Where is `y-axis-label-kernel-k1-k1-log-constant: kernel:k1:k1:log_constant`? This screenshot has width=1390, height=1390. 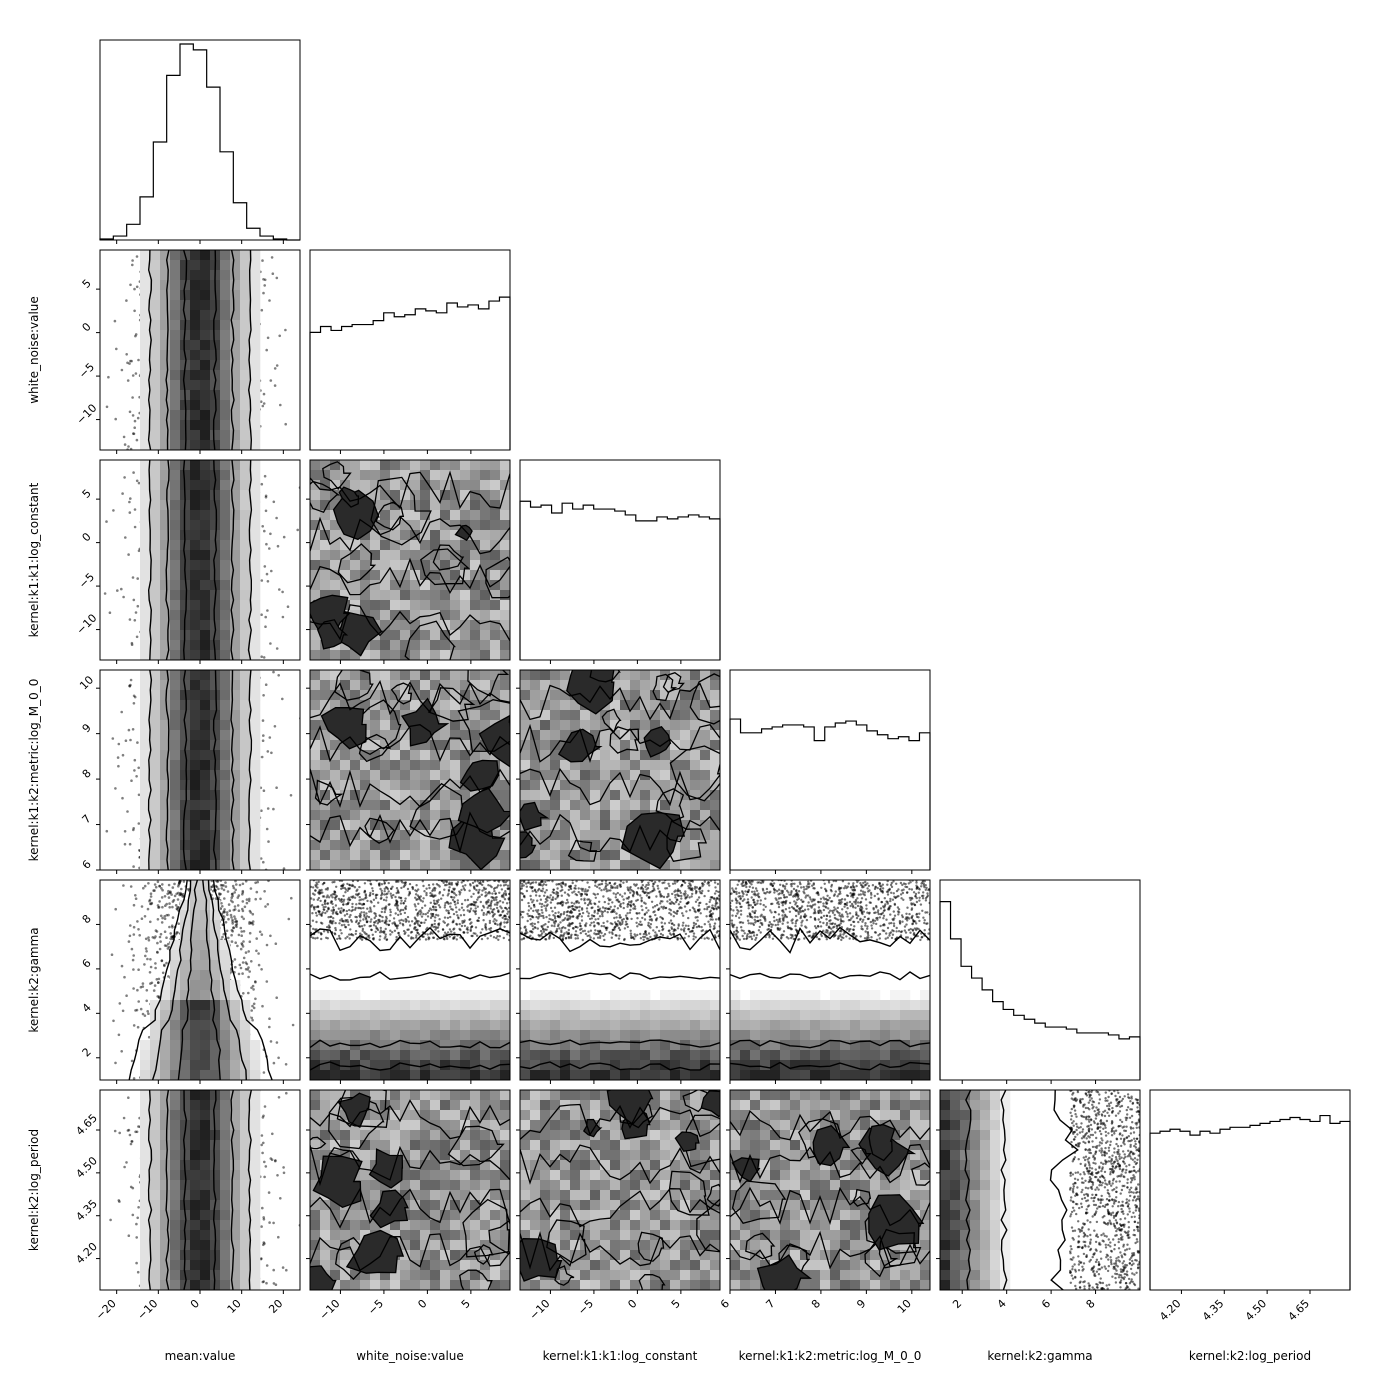
y-axis-label-kernel-k1-k1-log-constant: kernel:k1:k1:log_constant is located at coordinates (34, 559).